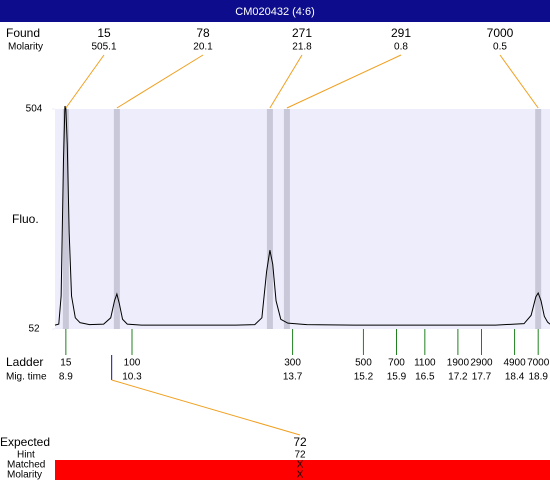 Image resolution: width=550 pixels, height=485 pixels. What do you see at coordinates (24, 475) in the screenshot?
I see `expected-molarity-label: Molarity` at bounding box center [24, 475].